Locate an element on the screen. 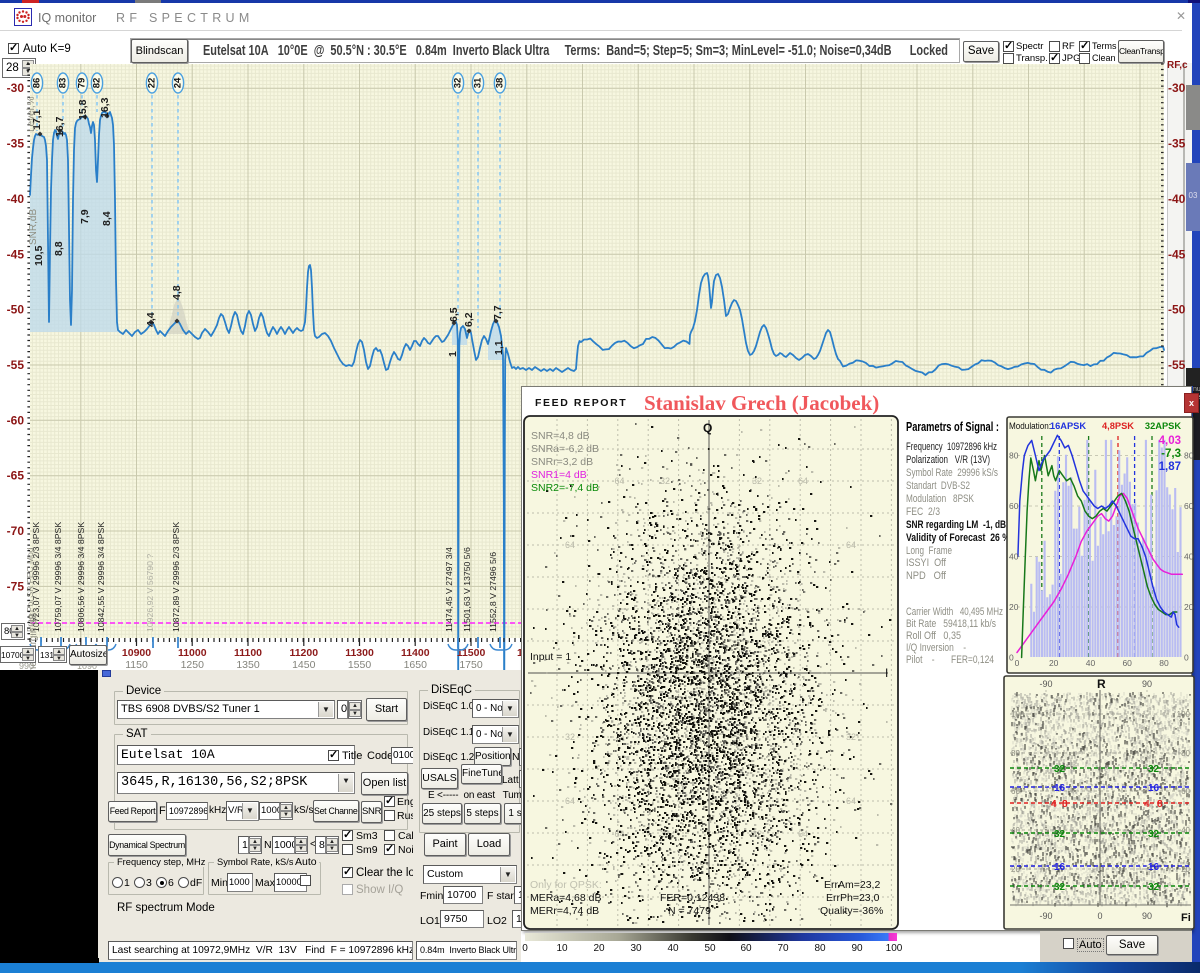 This screenshot has height=973, width=1200. svg-text: 4,03 is located at coordinates (1170, 441).